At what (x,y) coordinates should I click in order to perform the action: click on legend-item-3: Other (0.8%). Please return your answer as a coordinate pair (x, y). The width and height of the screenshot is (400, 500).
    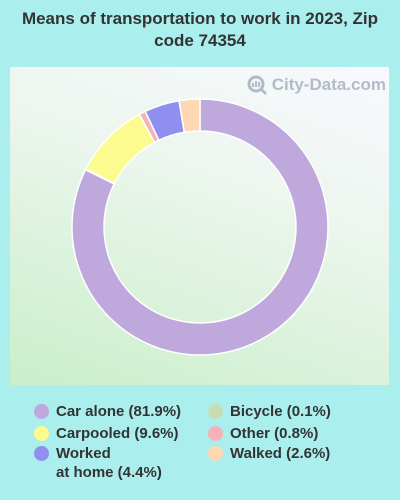
    Looking at the image, I should click on (263, 433).